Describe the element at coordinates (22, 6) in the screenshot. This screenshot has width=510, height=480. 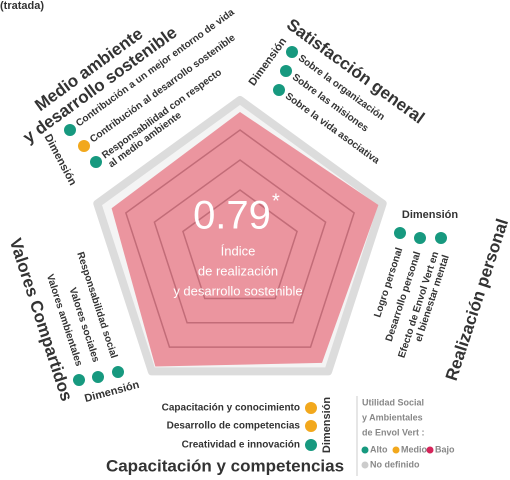
I see `header-fragment: (tratada)` at that location.